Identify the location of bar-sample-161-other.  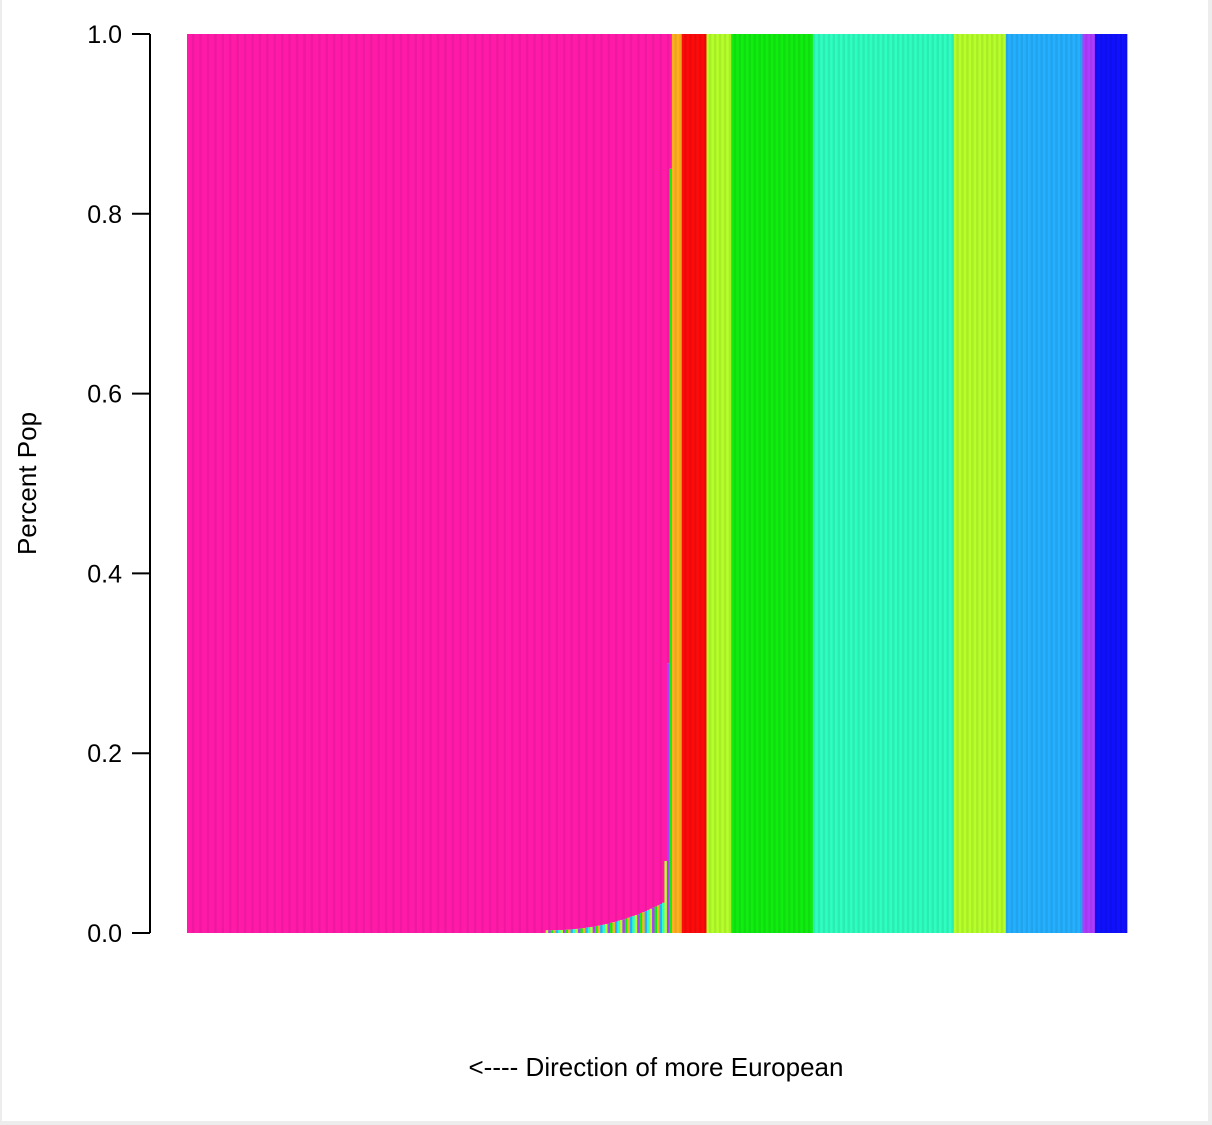
(584, 930).